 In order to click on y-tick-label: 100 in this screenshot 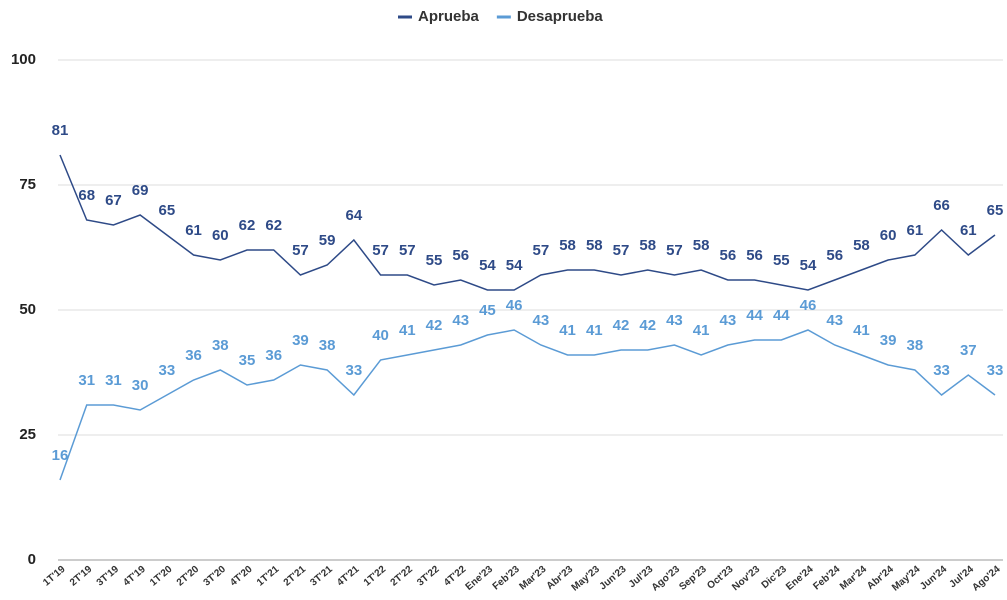, I will do `click(23, 59)`.